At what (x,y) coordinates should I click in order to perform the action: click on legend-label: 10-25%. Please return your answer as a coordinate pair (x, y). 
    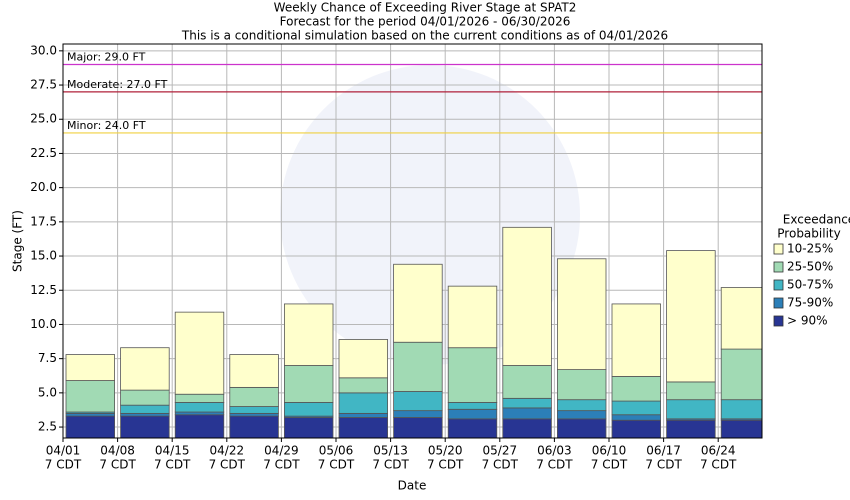
    Looking at the image, I should click on (810, 249).